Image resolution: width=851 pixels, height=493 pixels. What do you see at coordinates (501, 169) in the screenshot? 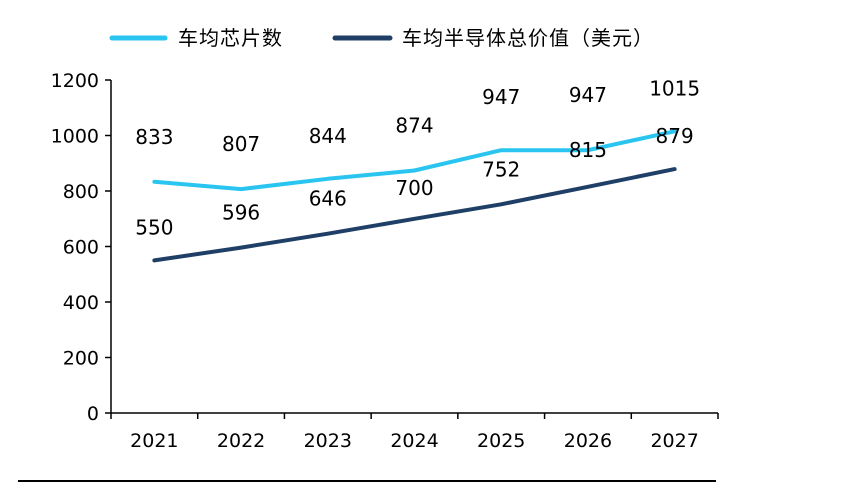
I see `data-label-series-2: 752` at bounding box center [501, 169].